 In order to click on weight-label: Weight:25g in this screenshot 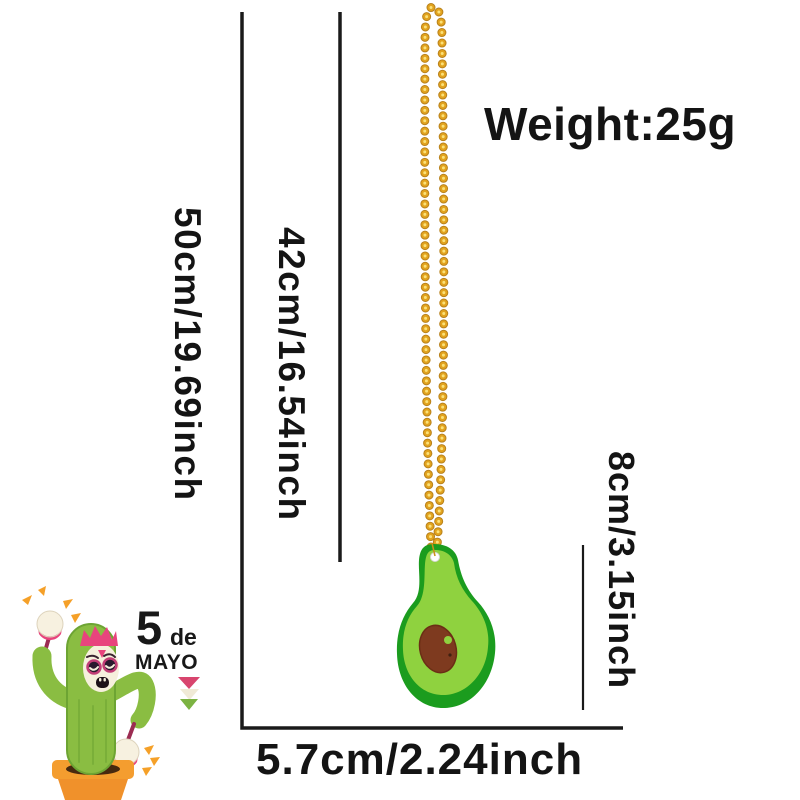, I will do `click(610, 124)`.